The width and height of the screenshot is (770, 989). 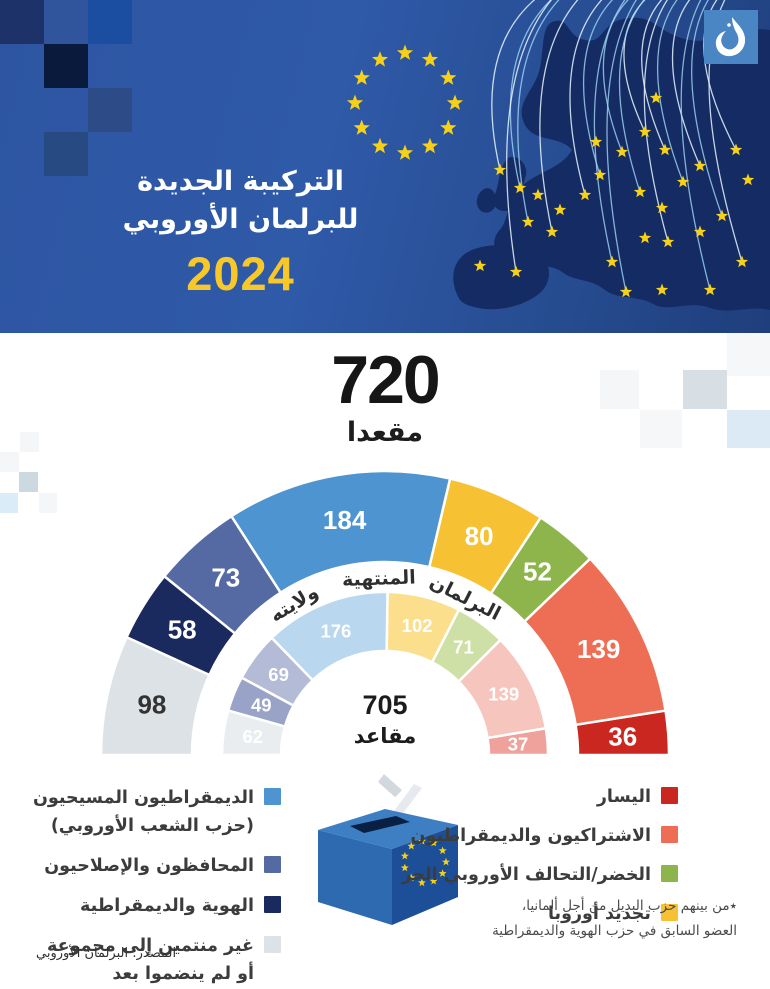 What do you see at coordinates (614, 194) in the screenshot?
I see `map-country-stars` at bounding box center [614, 194].